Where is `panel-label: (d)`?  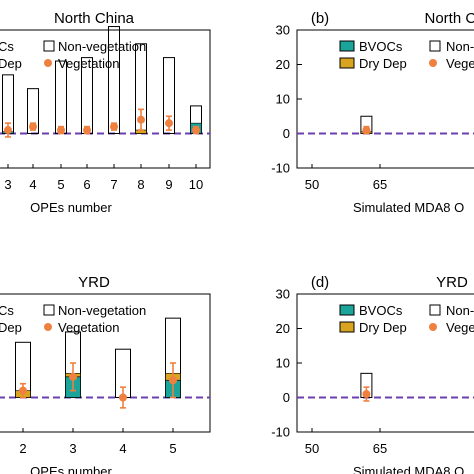 panel-label: (d) is located at coordinates (320, 282).